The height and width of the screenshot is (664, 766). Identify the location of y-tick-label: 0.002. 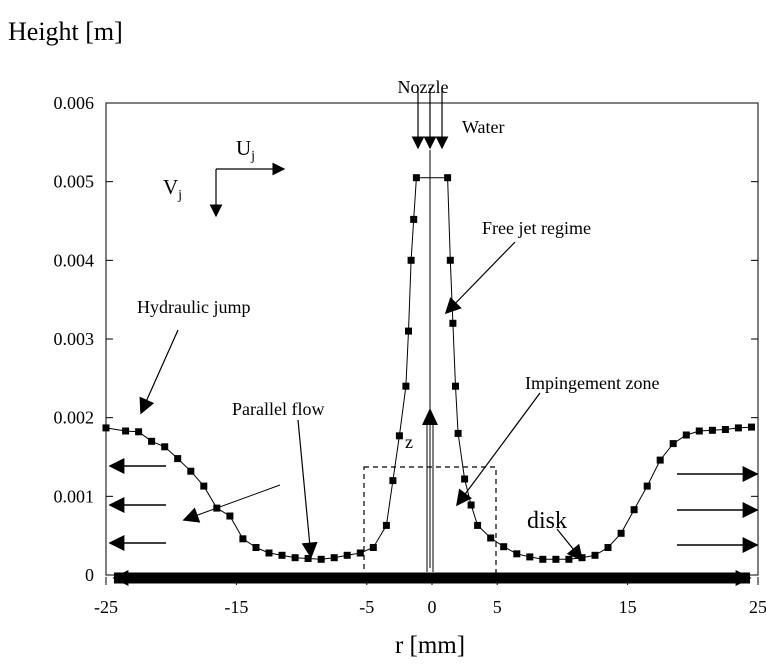
(74, 418).